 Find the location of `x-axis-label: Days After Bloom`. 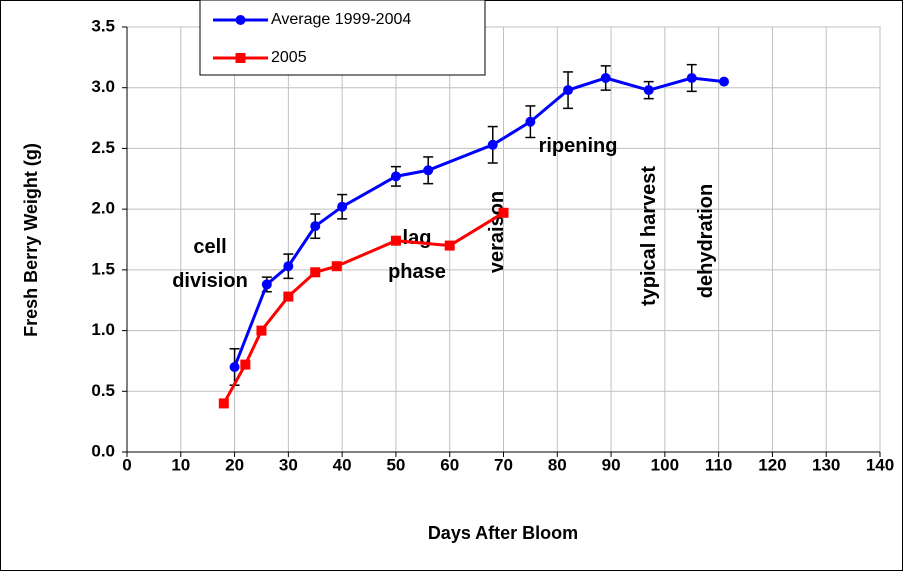

x-axis-label: Days After Bloom is located at coordinates (503, 533).